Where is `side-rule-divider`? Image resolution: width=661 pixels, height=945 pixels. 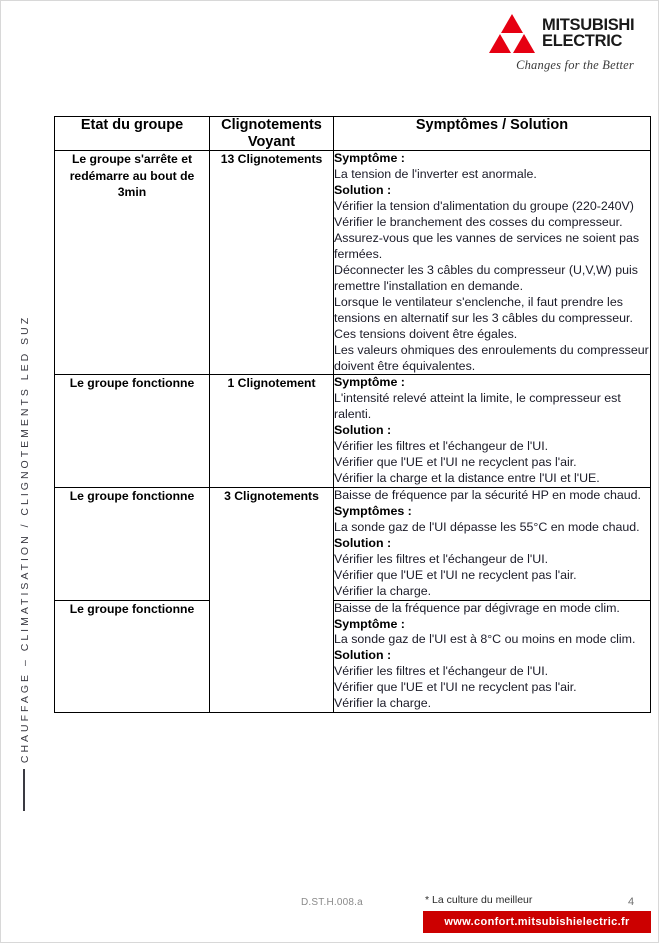 side-rule-divider is located at coordinates (24, 790).